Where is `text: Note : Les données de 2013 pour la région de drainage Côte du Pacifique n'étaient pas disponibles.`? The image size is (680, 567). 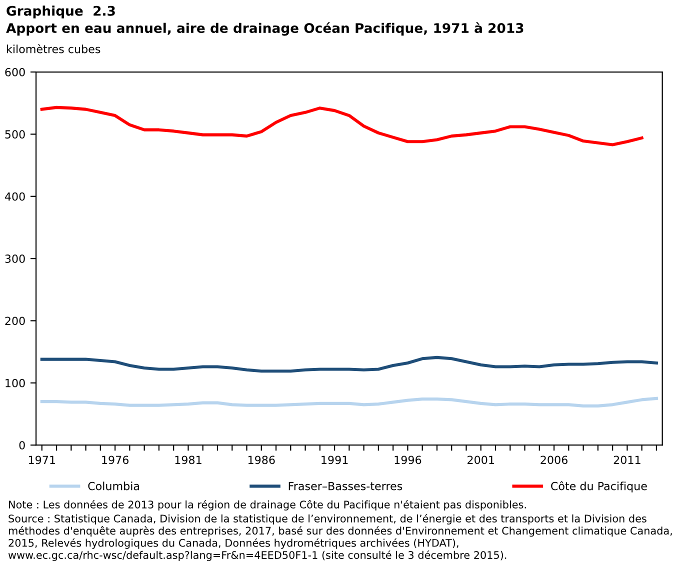 text: Note : Les données de 2013 pour la région de drainage Côte du Pacifique n'étaient pas disponibles. is located at coordinates (267, 505).